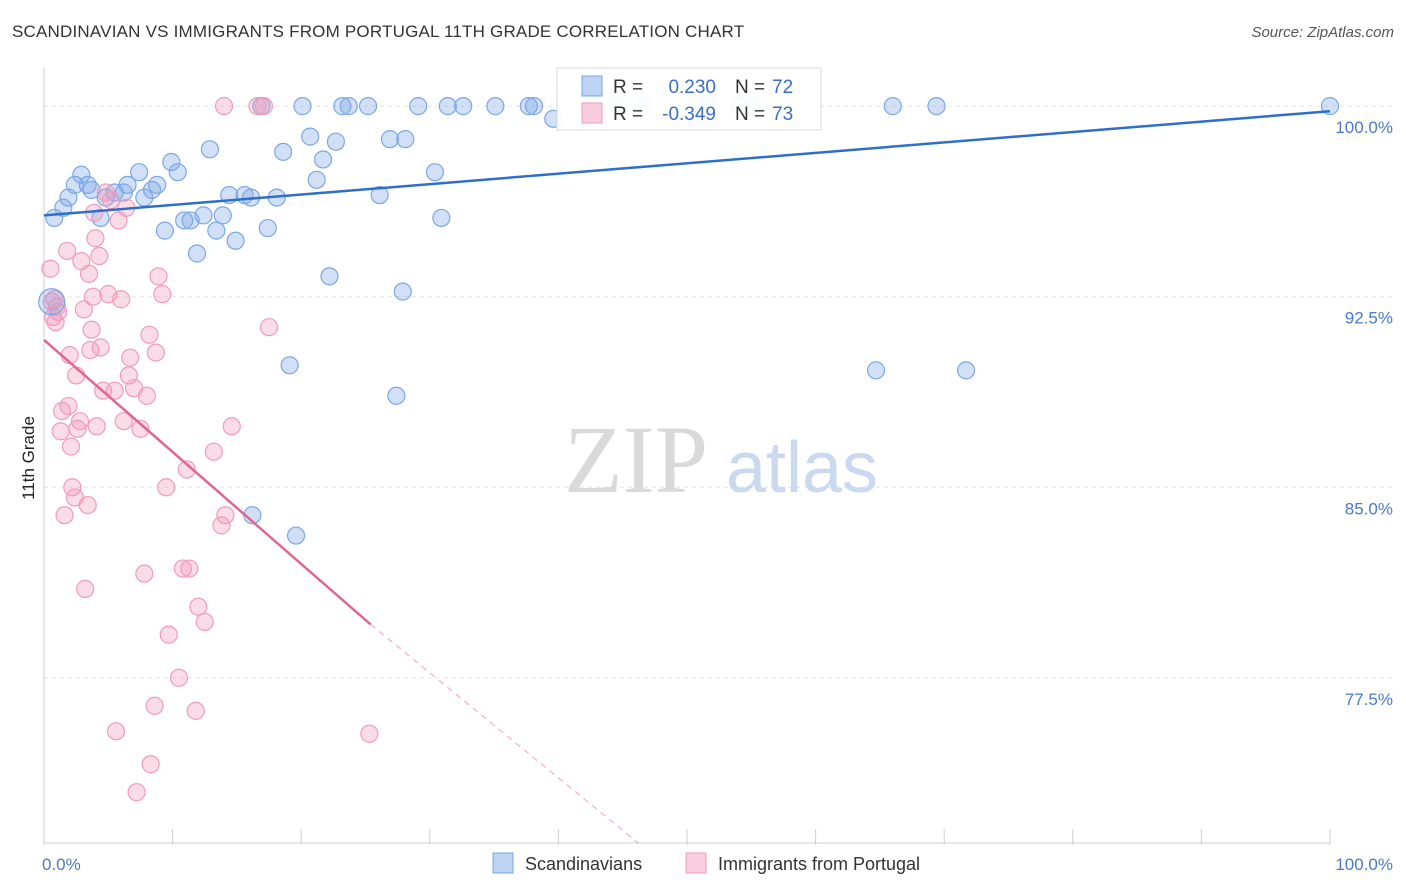  Describe the element at coordinates (782, 114) in the screenshot. I see `stats-n-value: 73` at that location.